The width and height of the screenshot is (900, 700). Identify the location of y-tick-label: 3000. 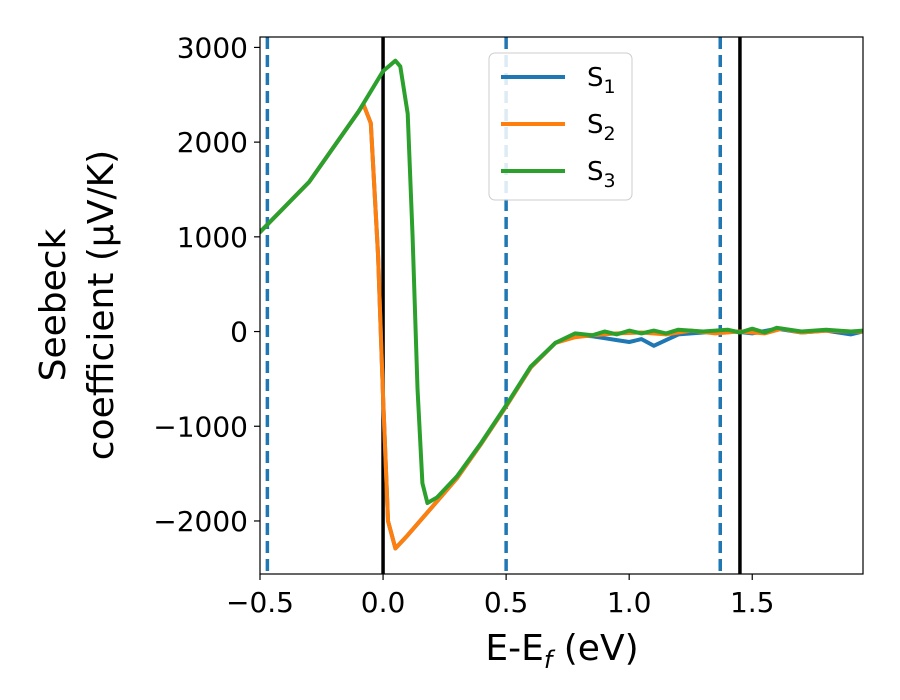
(212, 47).